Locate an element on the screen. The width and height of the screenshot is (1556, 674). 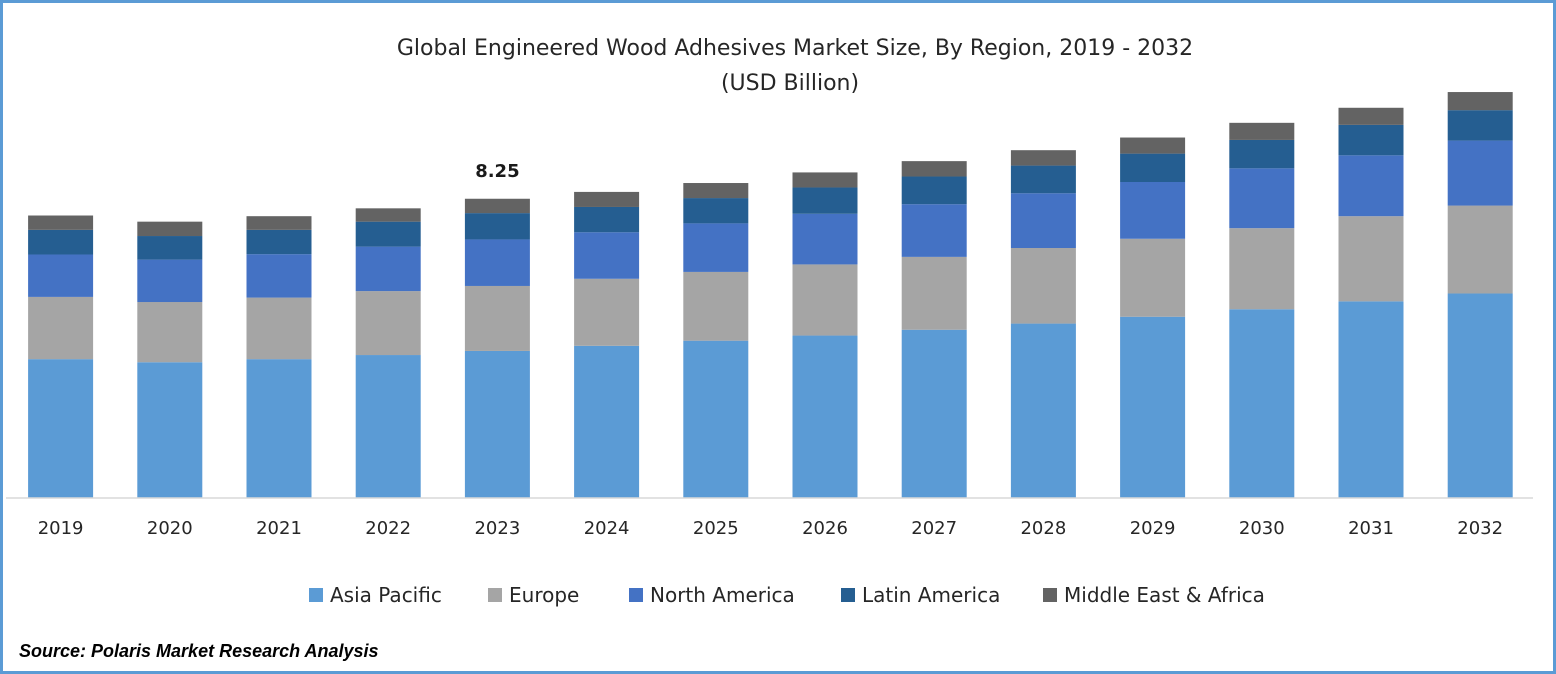
bar-segment-2021-north-america is located at coordinates (279, 276).